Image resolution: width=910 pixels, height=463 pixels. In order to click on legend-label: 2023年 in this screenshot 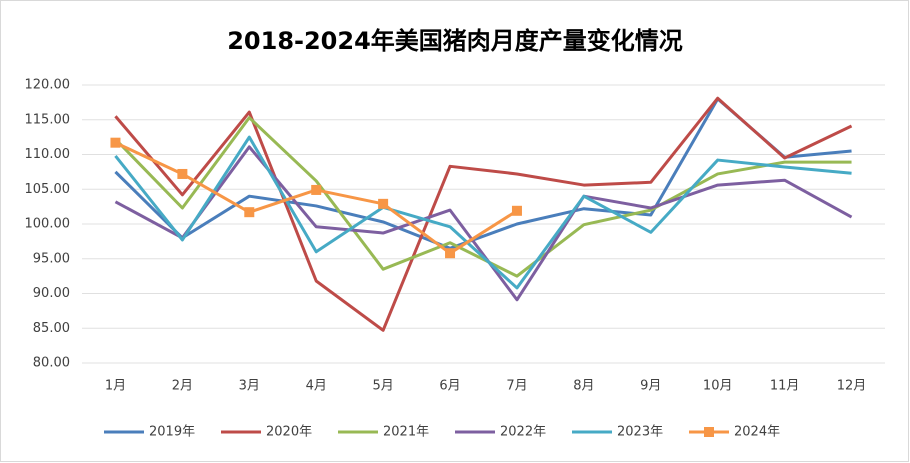, I will do `click(640, 432)`.